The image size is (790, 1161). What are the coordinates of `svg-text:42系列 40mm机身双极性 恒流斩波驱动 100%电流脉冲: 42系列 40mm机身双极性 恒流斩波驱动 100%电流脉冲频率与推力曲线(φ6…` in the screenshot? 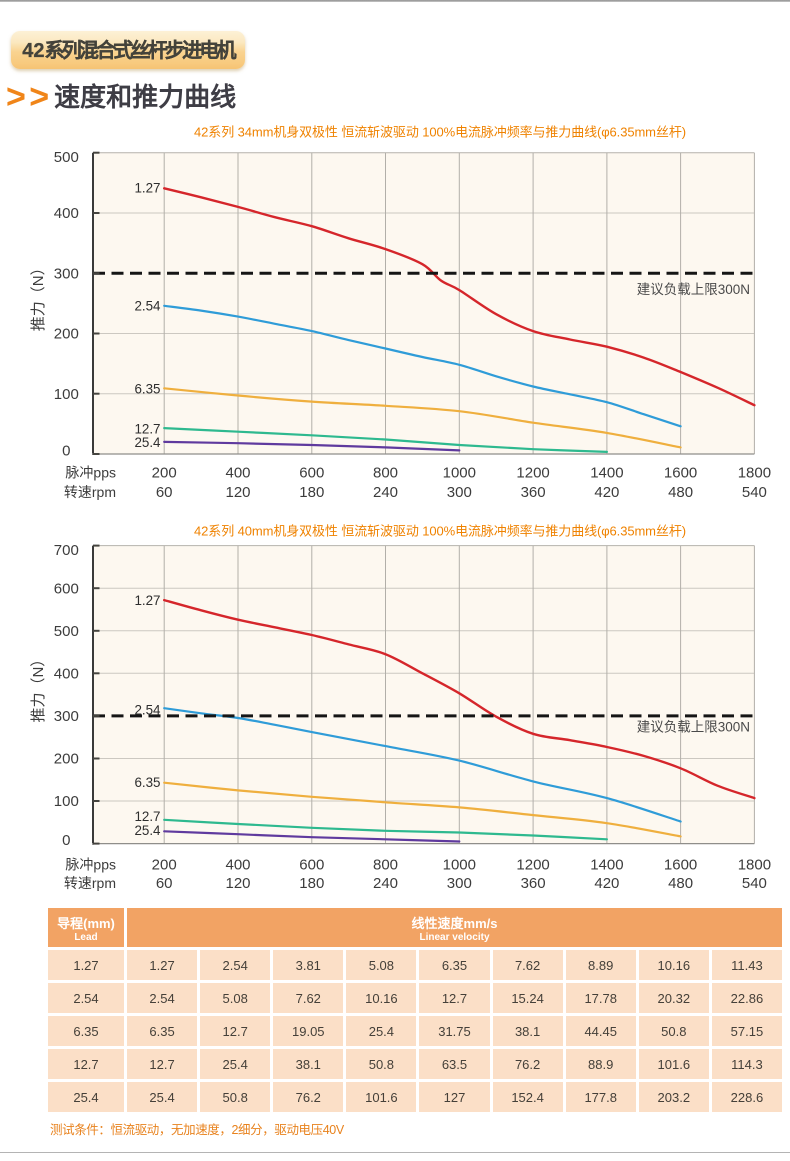 It's located at (440, 531).